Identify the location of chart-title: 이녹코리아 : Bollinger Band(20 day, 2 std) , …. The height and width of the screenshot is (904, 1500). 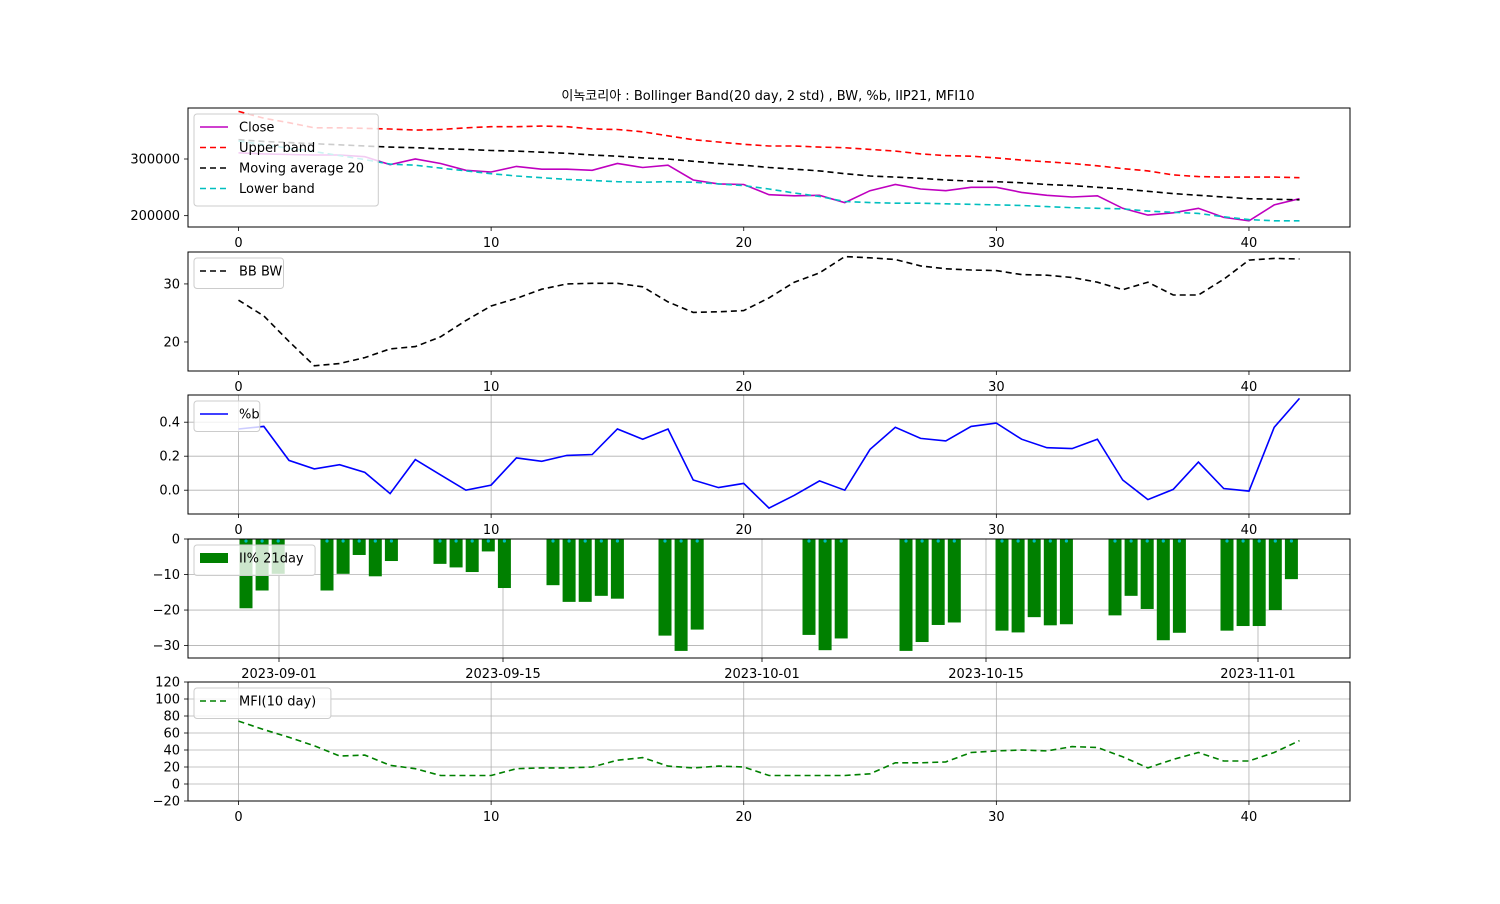
(767, 96).